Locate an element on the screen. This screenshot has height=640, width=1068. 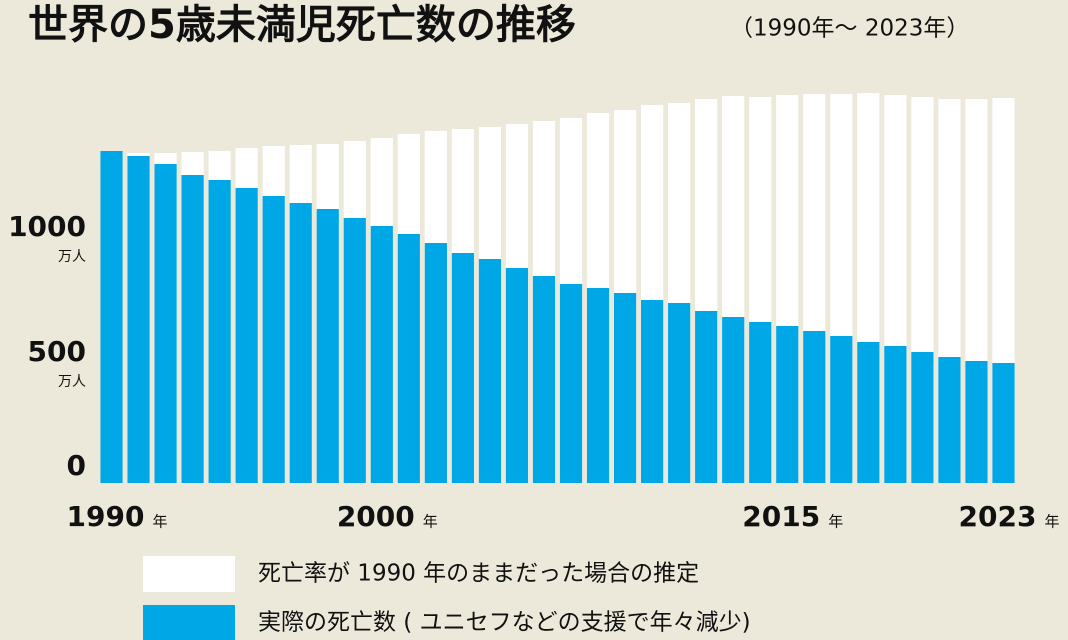
legend-label: 実際の死亡数 ( ユニセフなどの支援で年々減少) is located at coordinates (504, 623).